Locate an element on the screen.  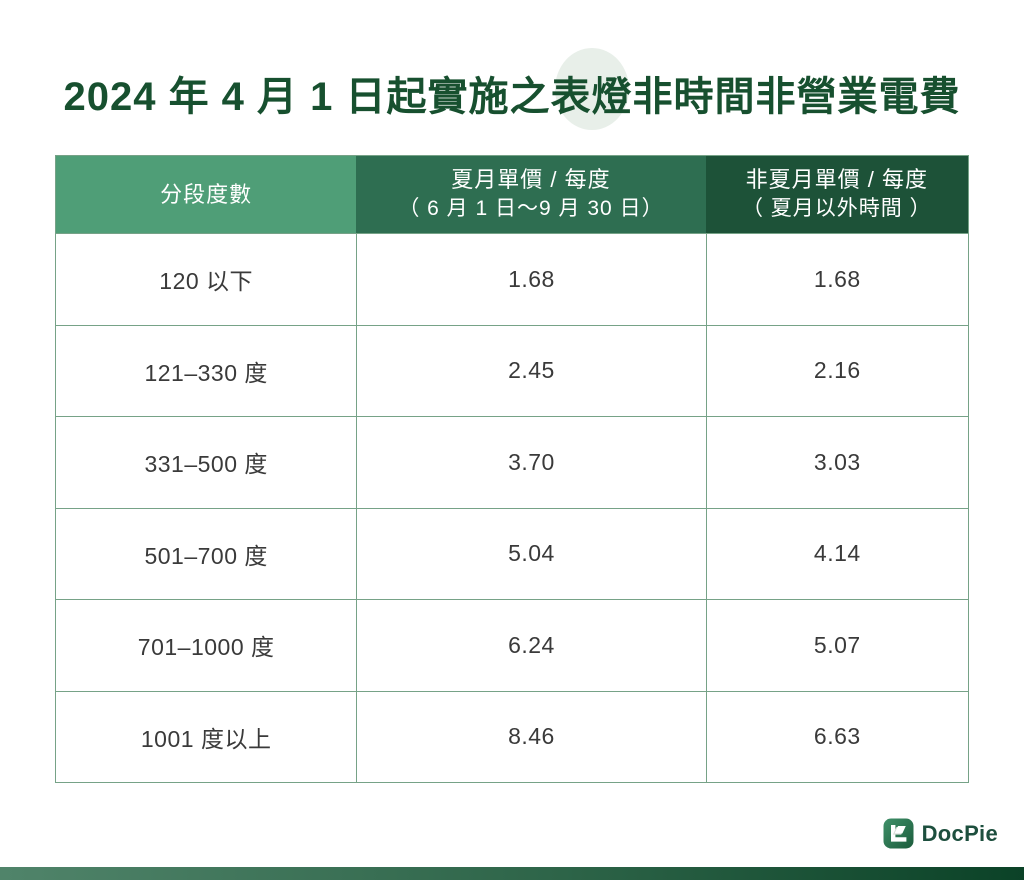
header-sublabel: （ 6 月 1 日～9 月 30 日） is located at coordinates (531, 209).